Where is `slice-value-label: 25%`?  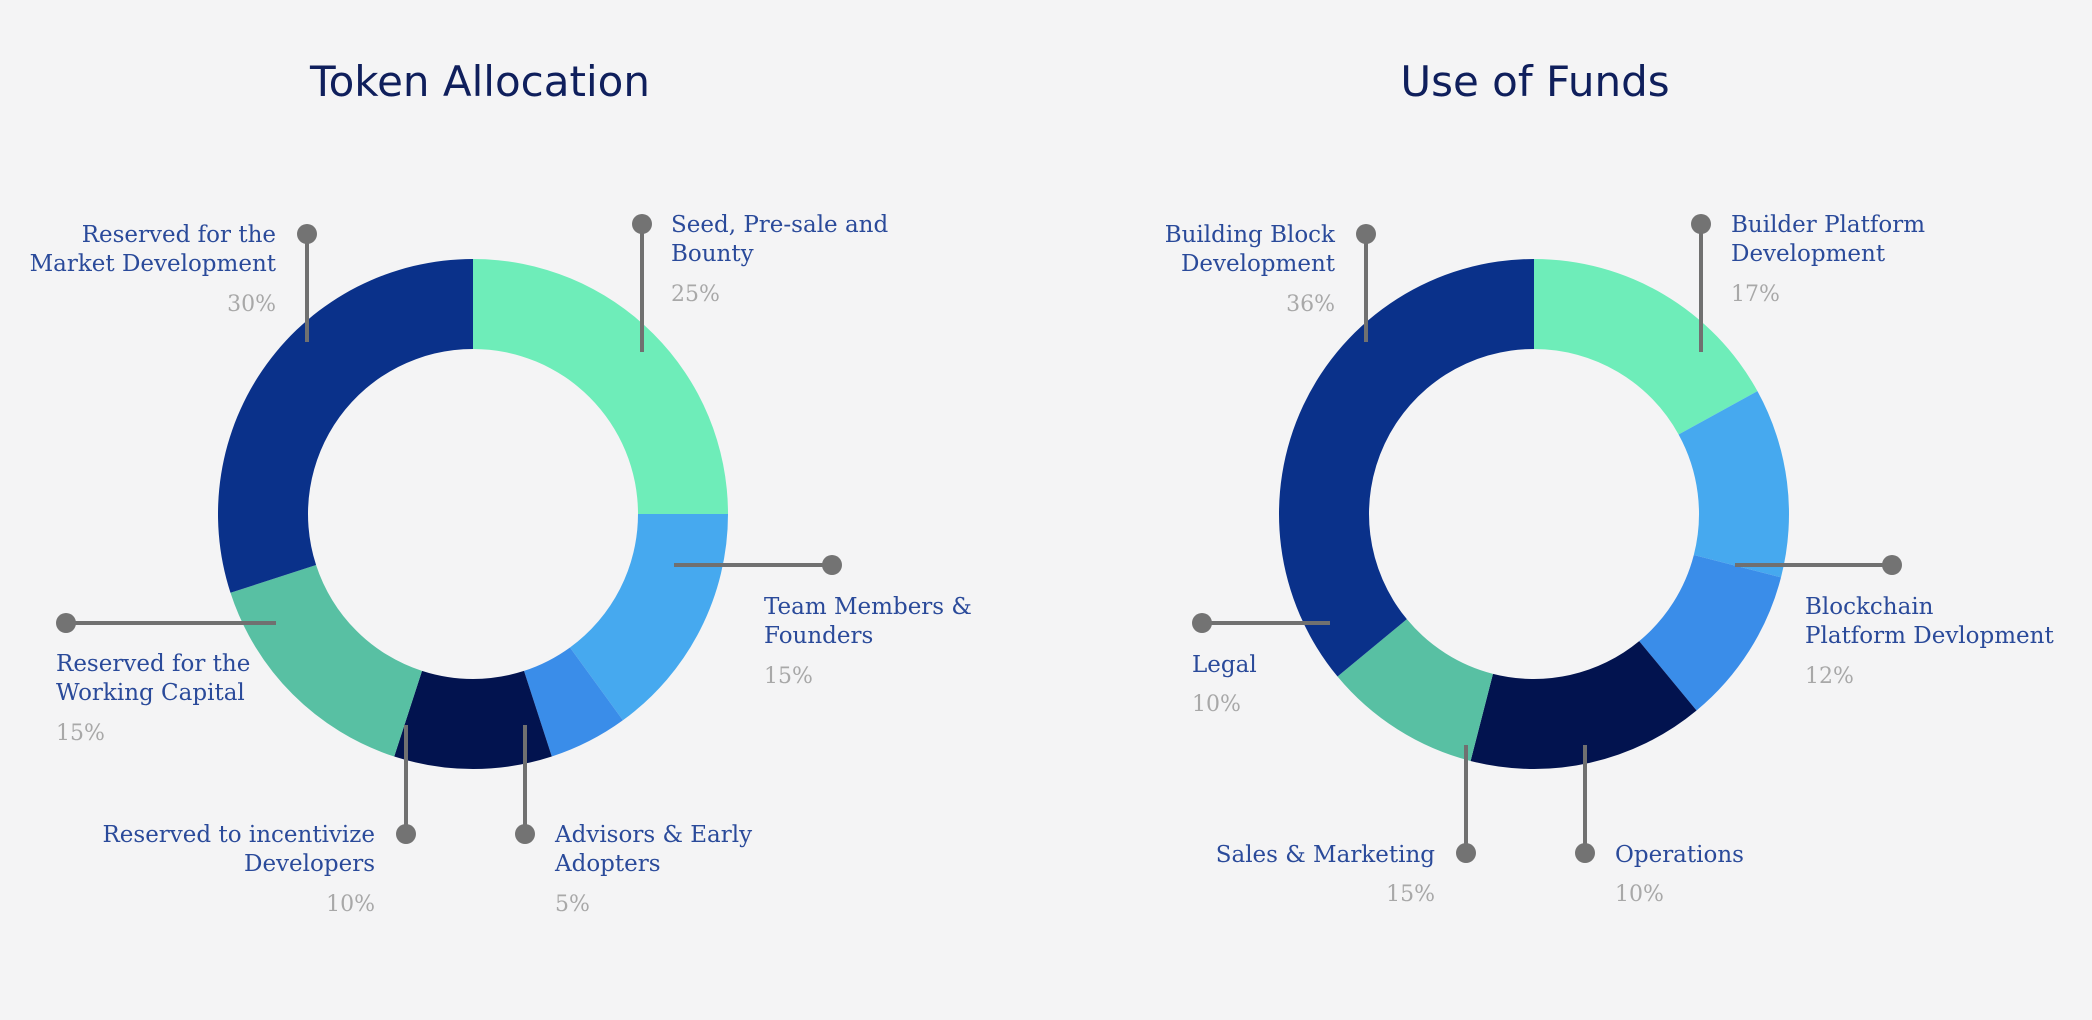 slice-value-label: 25% is located at coordinates (695, 294).